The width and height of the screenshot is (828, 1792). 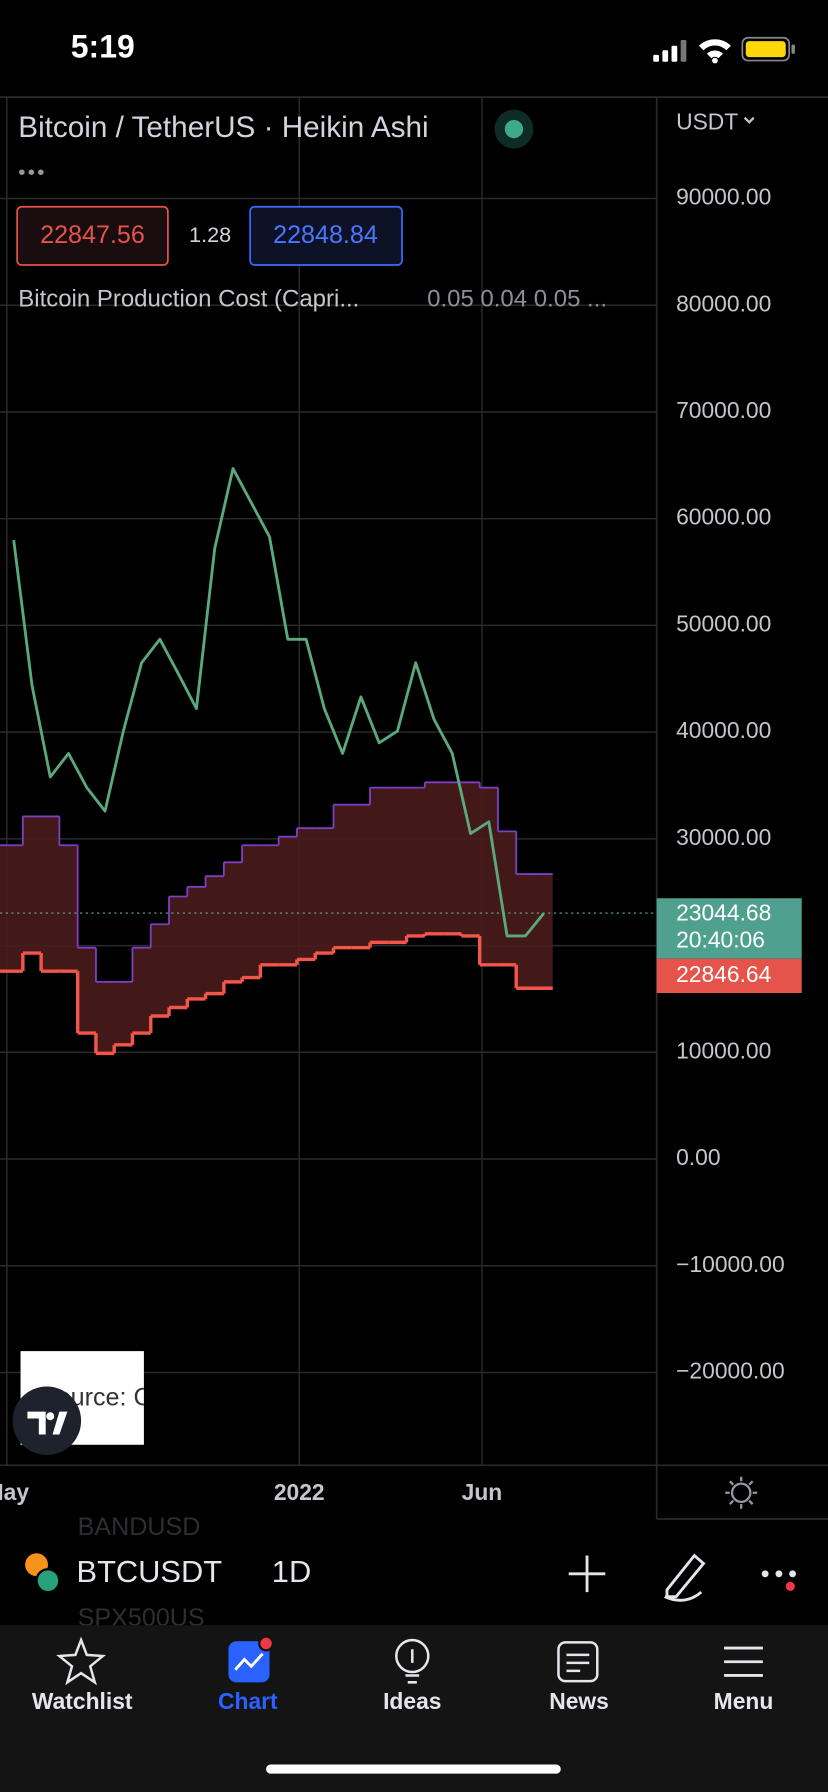 I want to click on x-tick-label: May, so click(x=14, y=1492).